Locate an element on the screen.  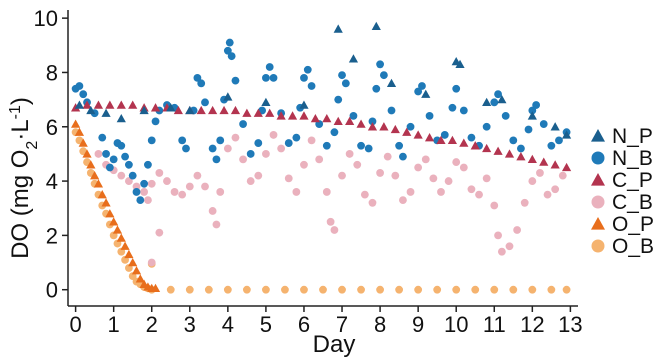
x-tick-label: 7 is located at coordinates (342, 324).